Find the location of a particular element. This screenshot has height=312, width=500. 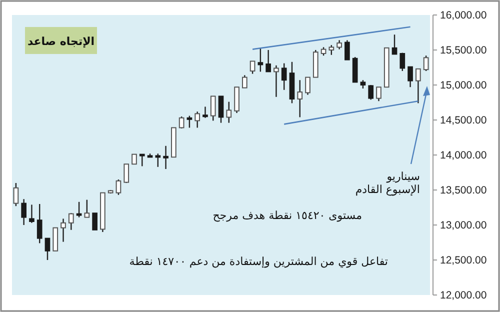

annotation: الإتجاه صاعد is located at coordinates (61, 41).